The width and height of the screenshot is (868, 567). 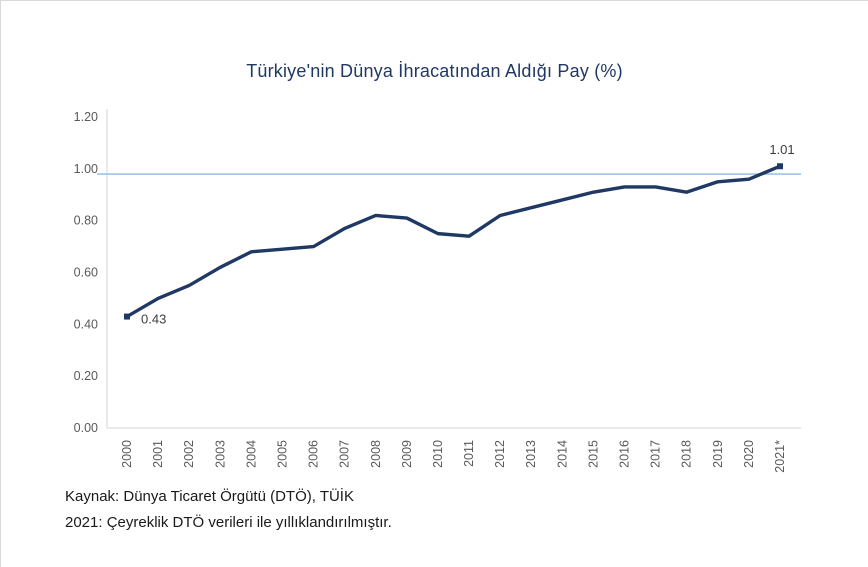 I want to click on x-tick-label: 2002, so click(x=189, y=454).